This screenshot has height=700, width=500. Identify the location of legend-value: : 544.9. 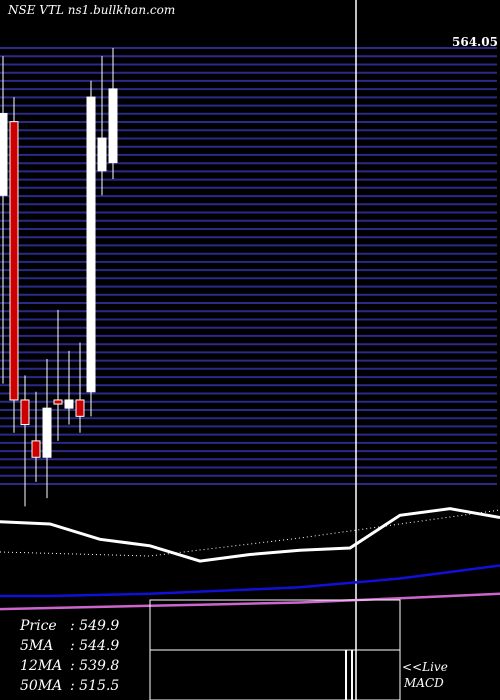
(94, 646).